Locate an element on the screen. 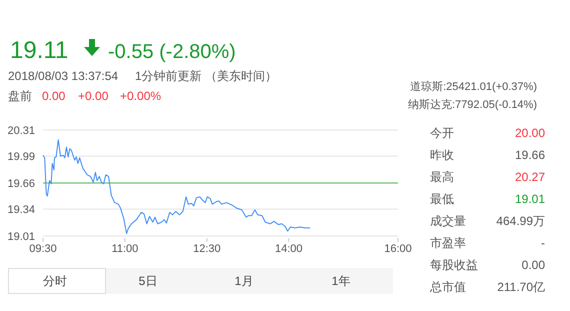 Image resolution: width=570 pixels, height=311 pixels. text: 1月 is located at coordinates (244, 281).